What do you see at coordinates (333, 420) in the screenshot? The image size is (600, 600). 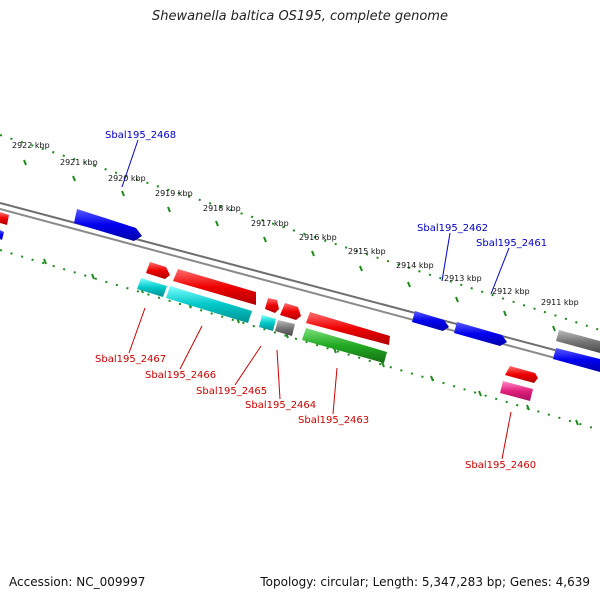 I see `gene-label: Sbal195_2463` at bounding box center [333, 420].